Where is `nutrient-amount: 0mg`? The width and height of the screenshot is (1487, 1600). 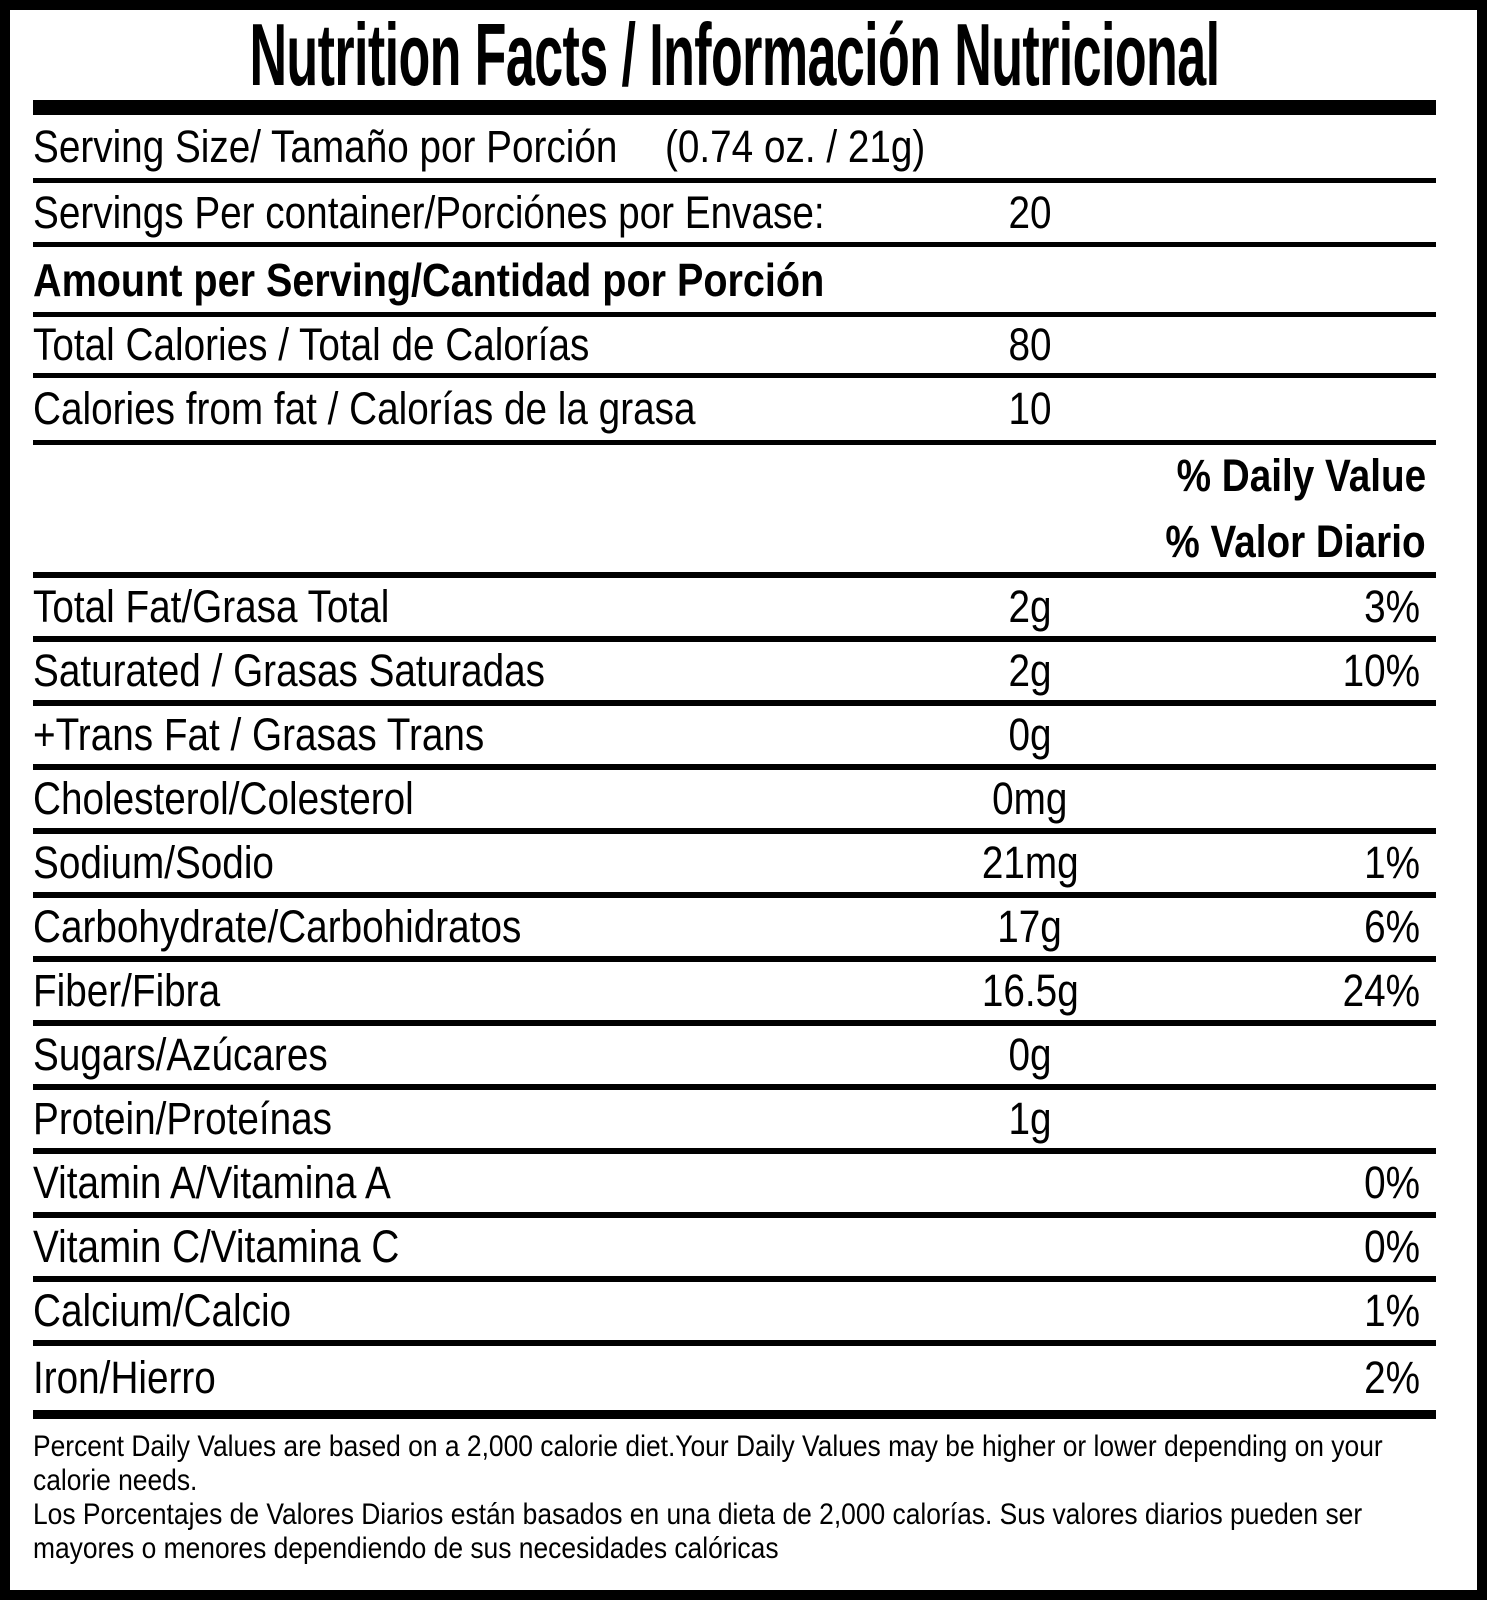
nutrient-amount: 0mg is located at coordinates (1030, 798).